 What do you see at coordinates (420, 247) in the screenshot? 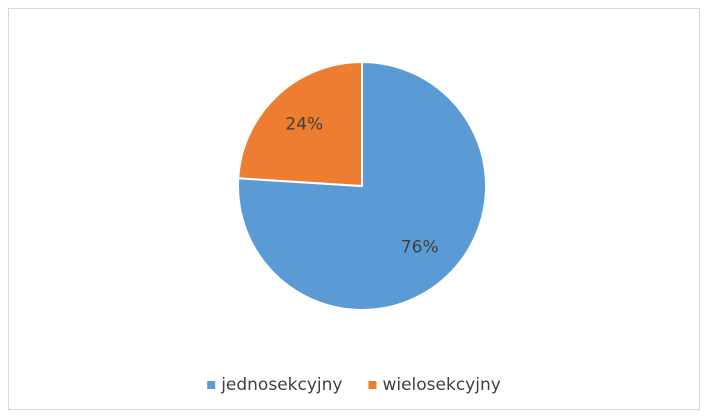
I see `data-label: 76%` at bounding box center [420, 247].